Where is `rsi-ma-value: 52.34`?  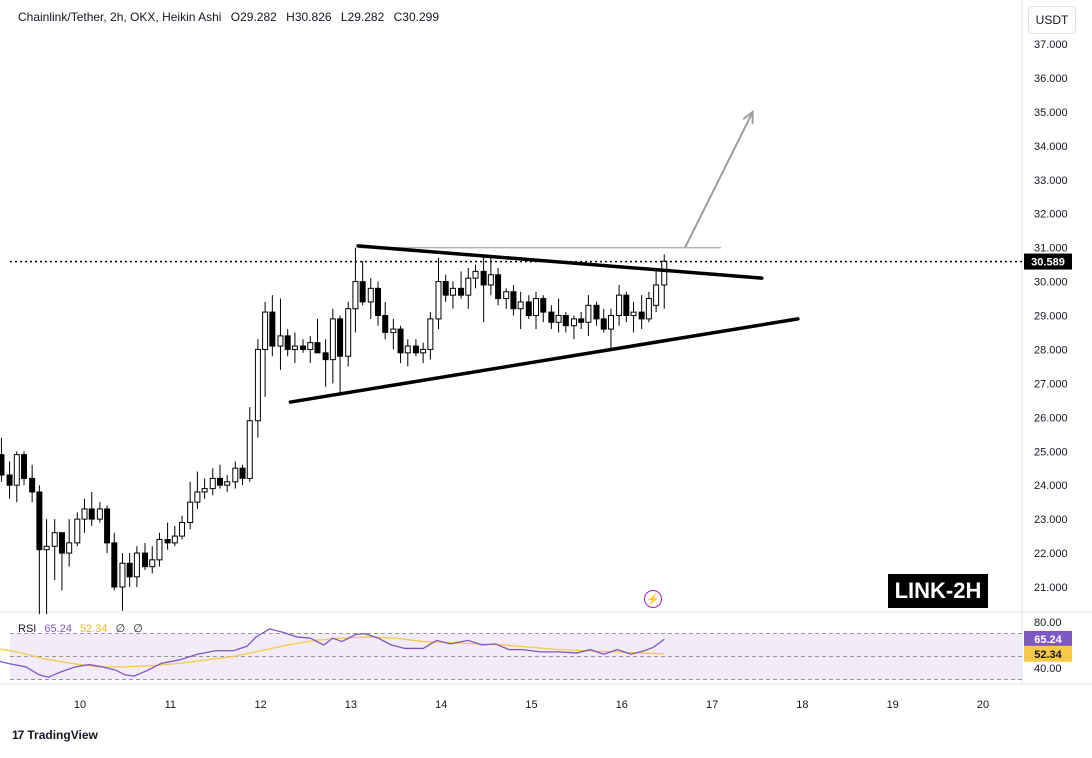
rsi-ma-value: 52.34 is located at coordinates (94, 629).